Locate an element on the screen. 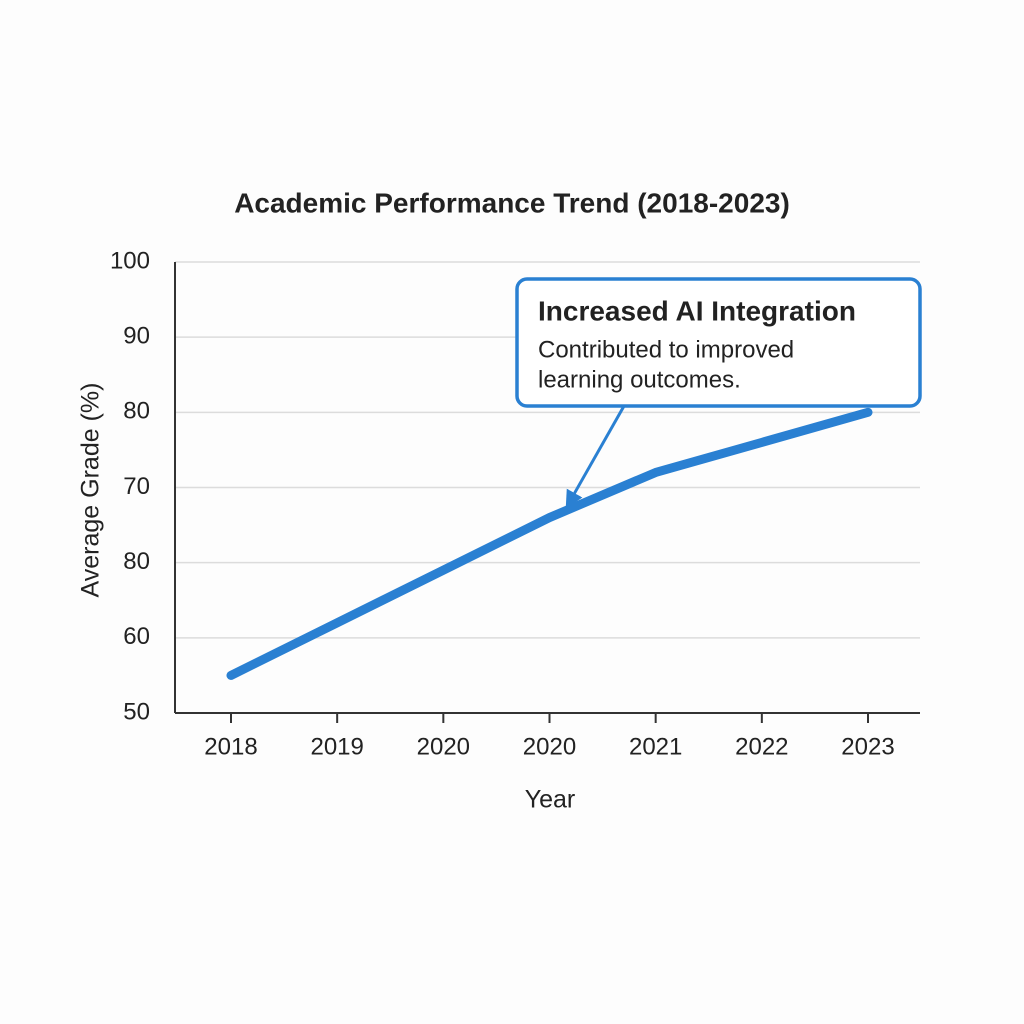 This screenshot has width=1024, height=1024. x-tick-label: 2022 is located at coordinates (761, 746).